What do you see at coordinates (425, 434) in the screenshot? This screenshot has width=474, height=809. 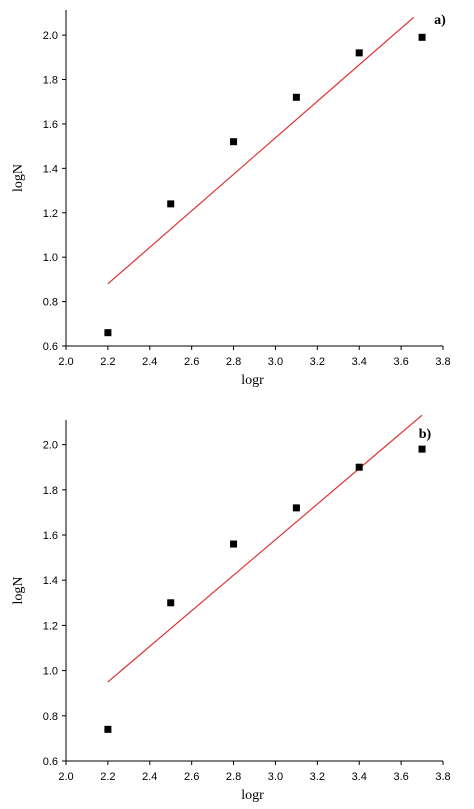 I see `panel-label: b)` at bounding box center [425, 434].